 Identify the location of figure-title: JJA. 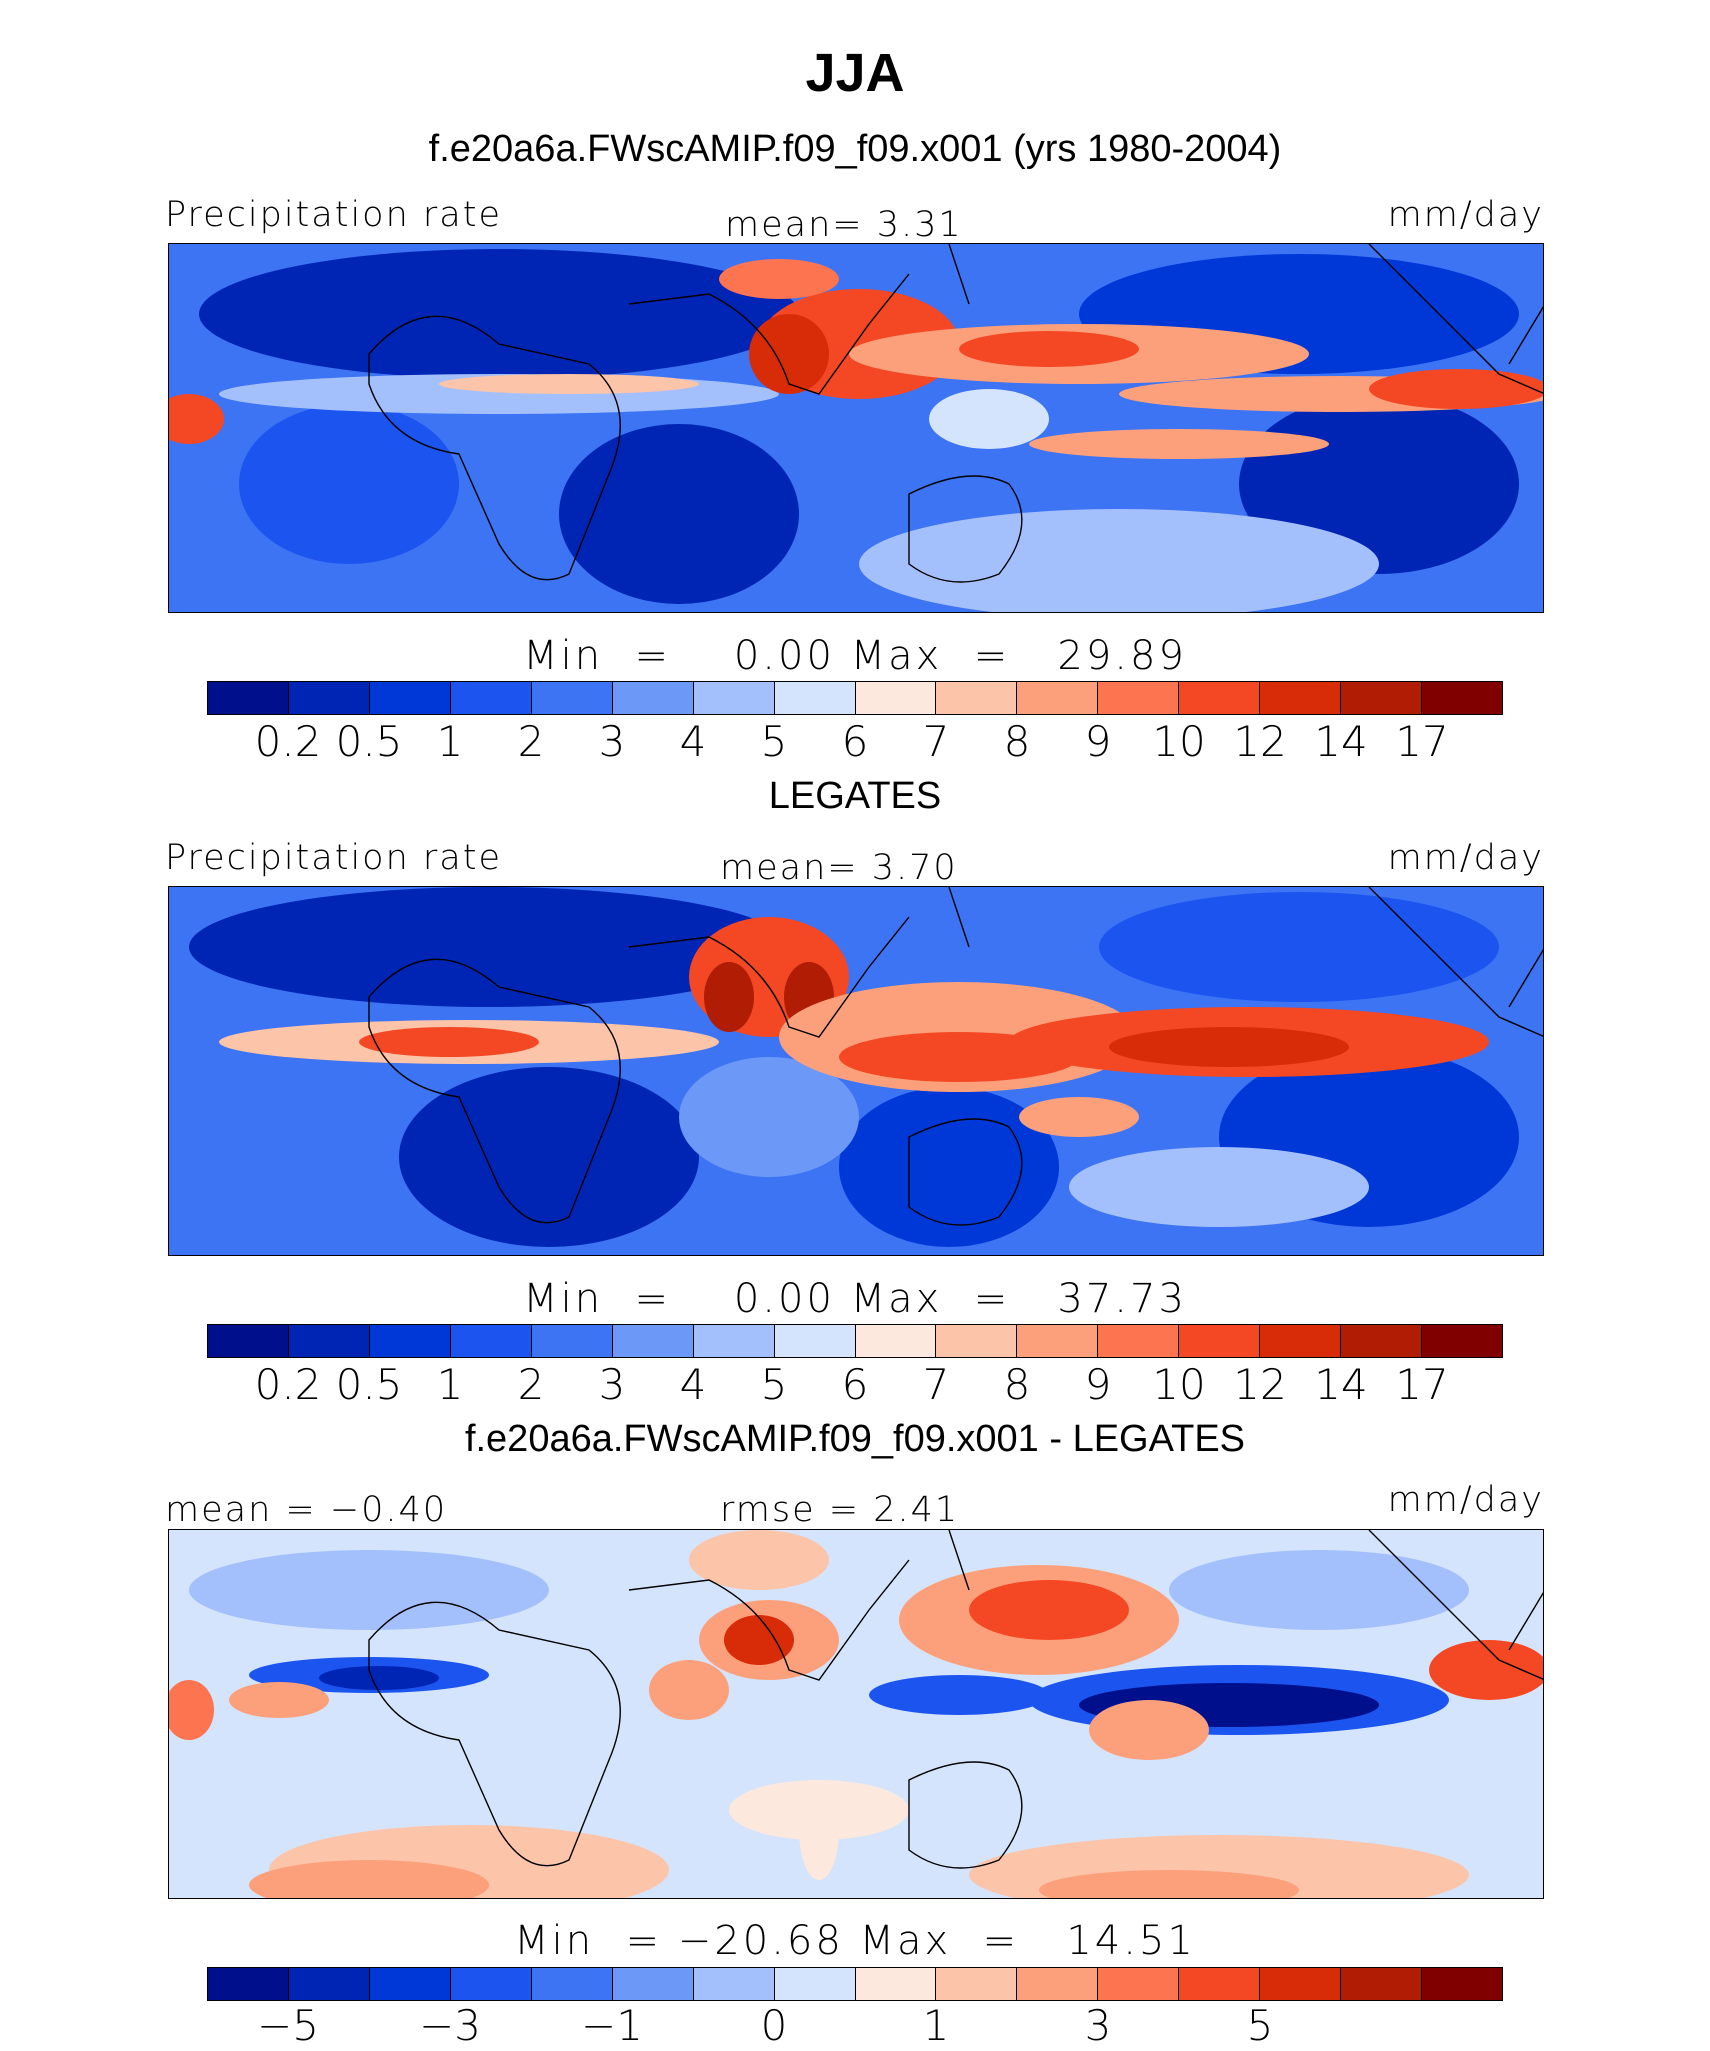
(855, 73).